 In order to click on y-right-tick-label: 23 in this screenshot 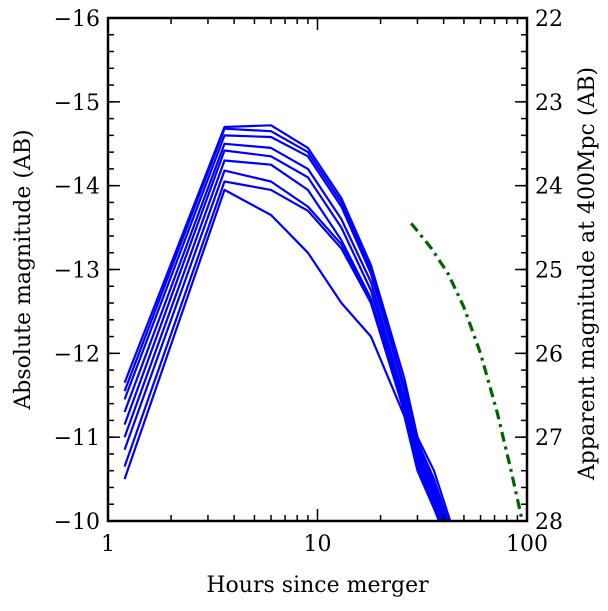, I will do `click(549, 103)`.